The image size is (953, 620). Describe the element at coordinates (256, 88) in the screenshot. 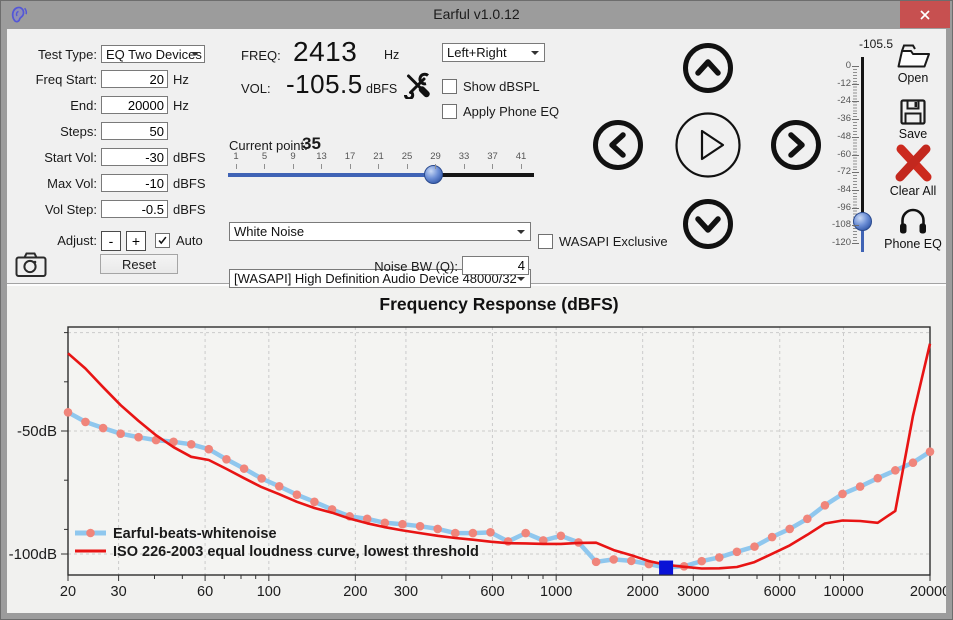

I see `vol-label: VOL:` at that location.